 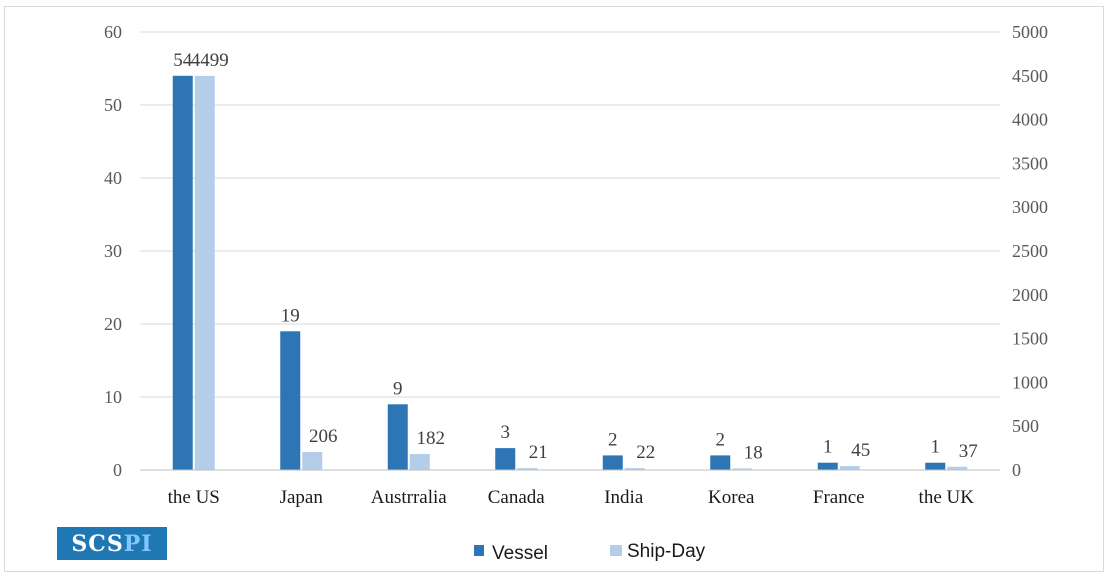 I want to click on x-category-label: Korea, so click(x=731, y=497).